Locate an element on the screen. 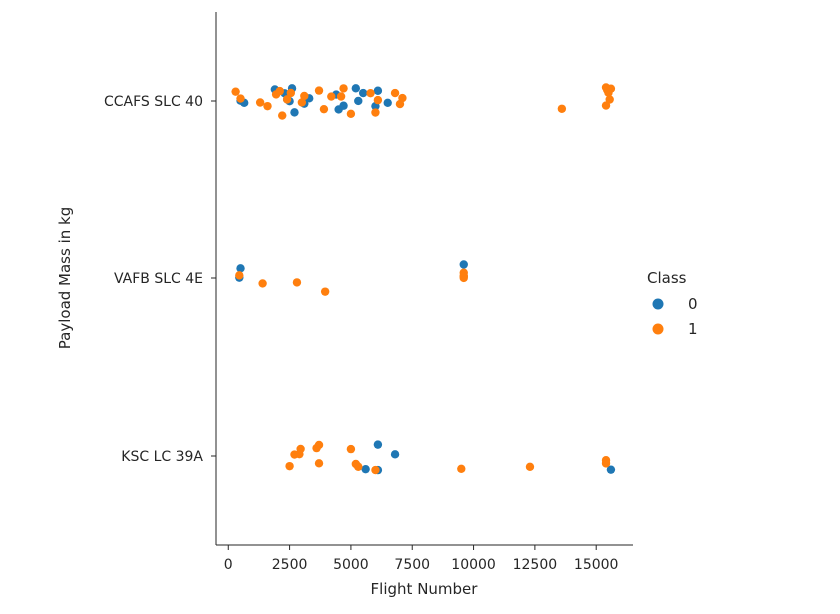  x-tick-label: 10000 is located at coordinates (473, 565).